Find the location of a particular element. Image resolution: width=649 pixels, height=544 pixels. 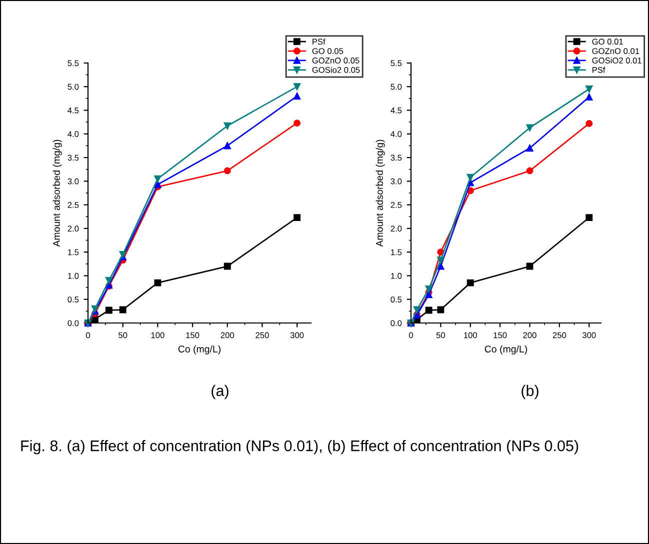

text: (a) is located at coordinates (220, 392).